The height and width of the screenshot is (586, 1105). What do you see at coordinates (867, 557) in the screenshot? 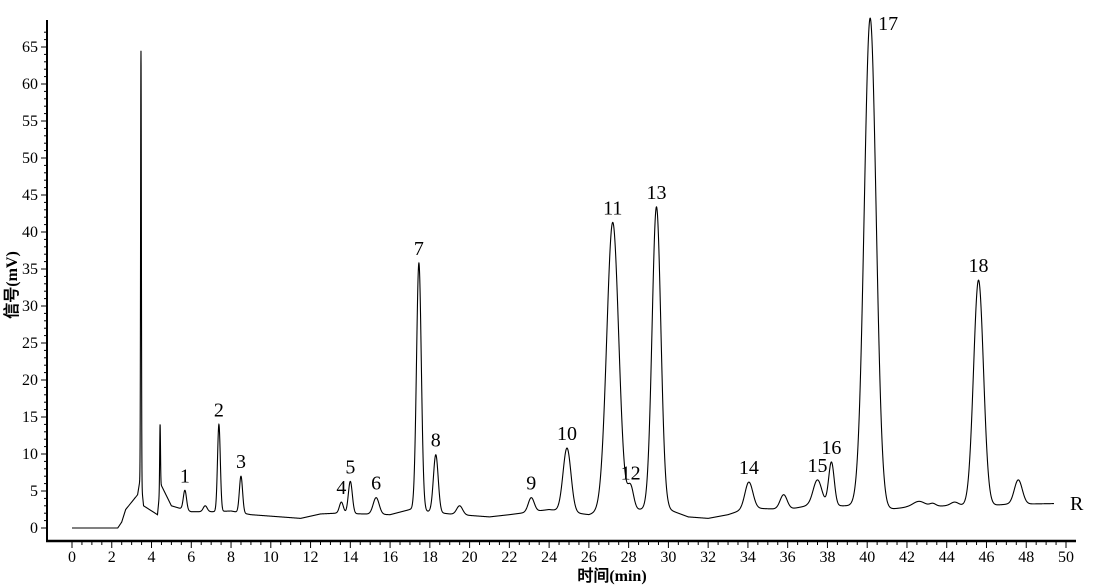
I see `x-tick-label: 40` at bounding box center [867, 557].